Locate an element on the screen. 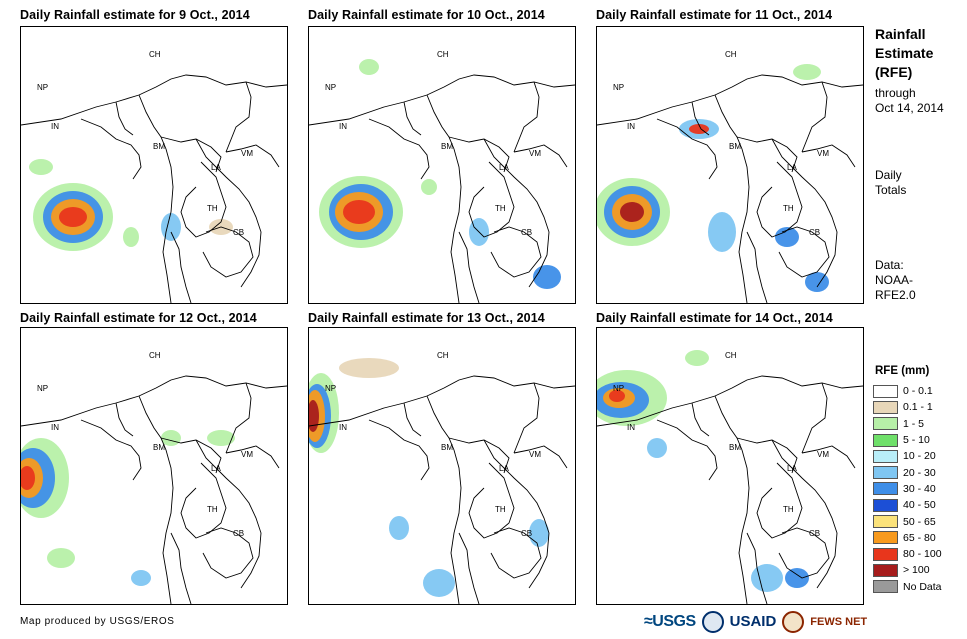 Image resolution: width=967 pixels, height=639 pixels. legend-item: 80 - 100 is located at coordinates (907, 554).